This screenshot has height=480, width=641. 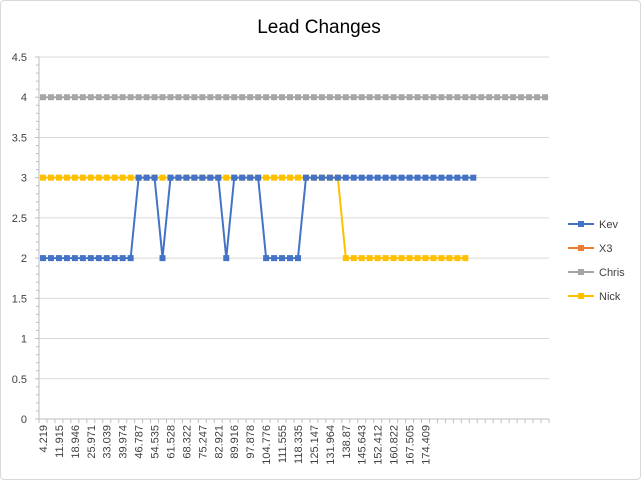 I want to click on legend-label: Nick, so click(x=610, y=297).